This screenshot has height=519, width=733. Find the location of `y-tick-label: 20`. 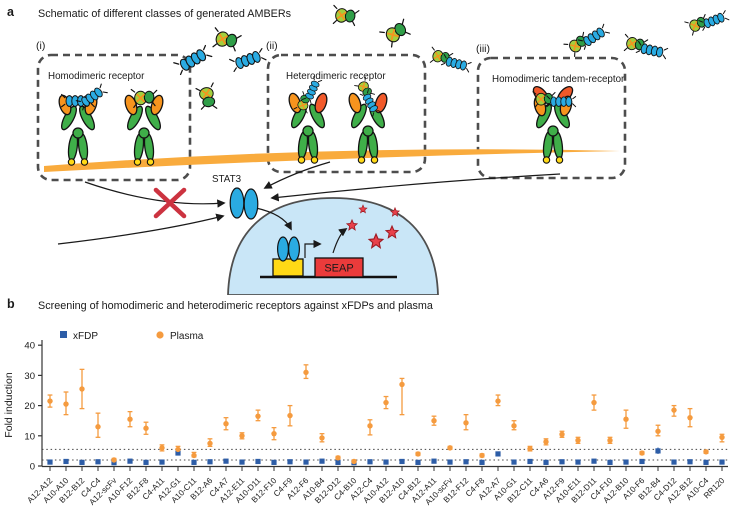

y-tick-label: 20 is located at coordinates (29, 406).